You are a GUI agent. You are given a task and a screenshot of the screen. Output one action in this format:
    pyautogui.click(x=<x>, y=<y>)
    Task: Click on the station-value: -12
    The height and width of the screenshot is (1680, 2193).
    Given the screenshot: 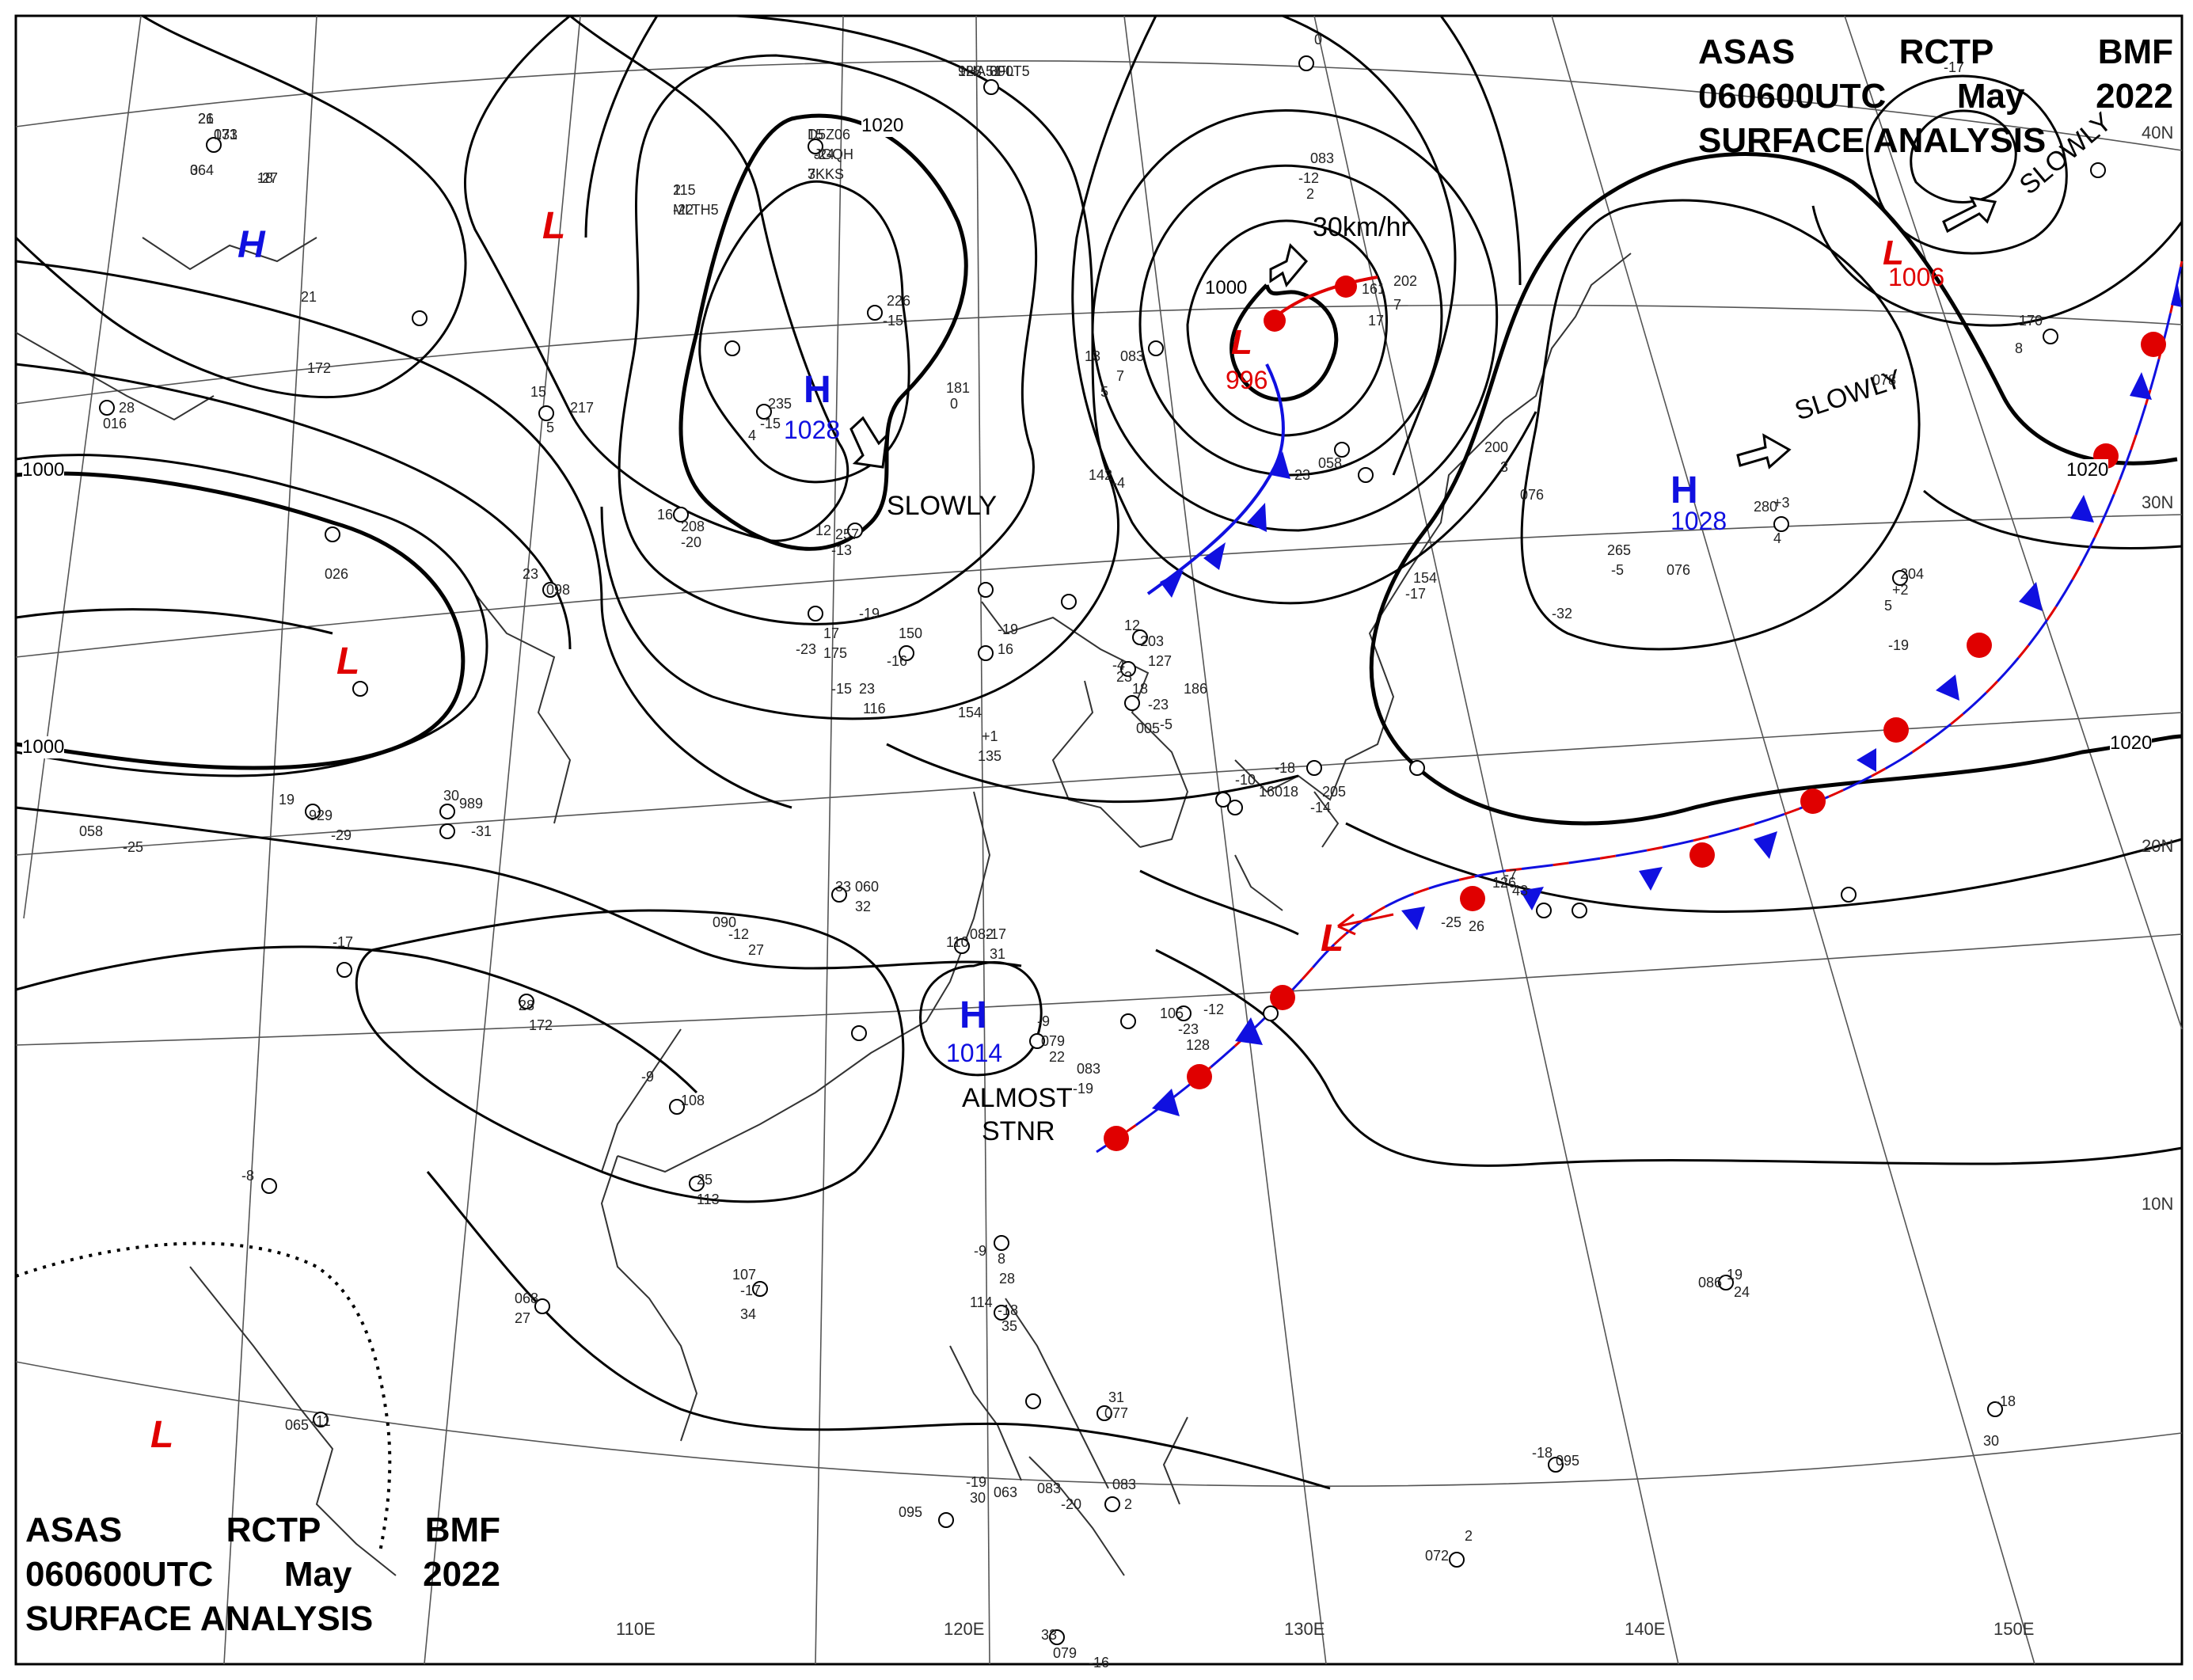 What is the action you would take?
    pyautogui.click(x=1214, y=1009)
    